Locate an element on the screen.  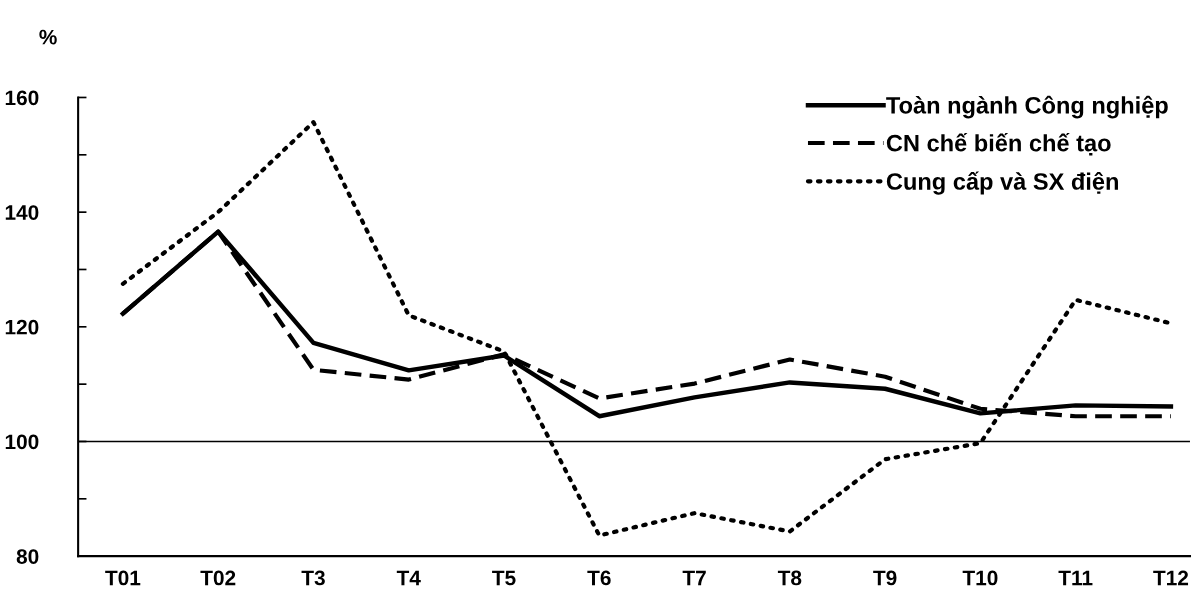
legend-label: CN chế biến chế tạo is located at coordinates (998, 144).